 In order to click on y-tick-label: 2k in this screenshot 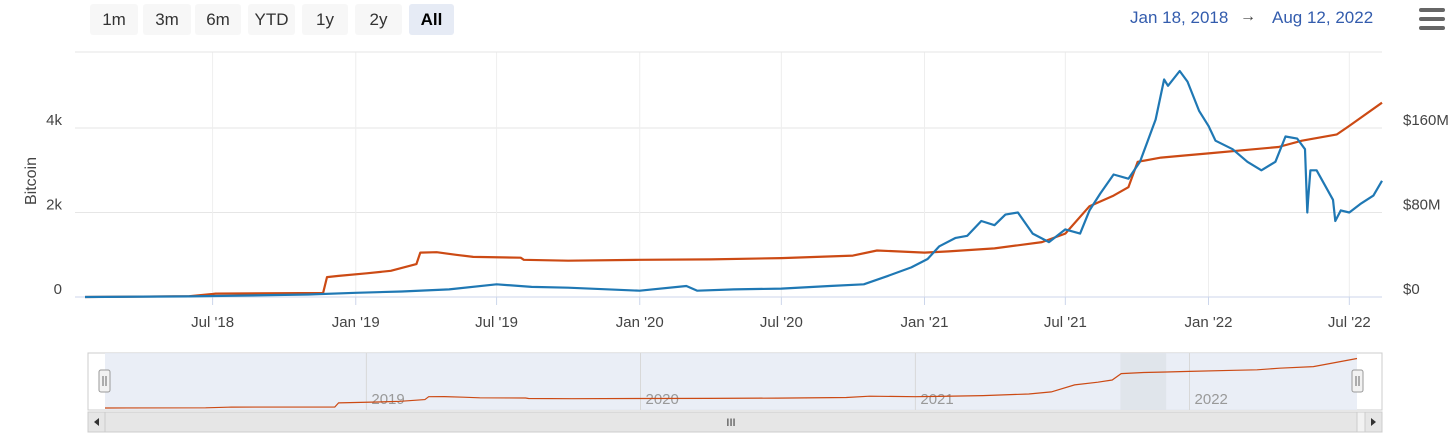, I will do `click(54, 205)`.